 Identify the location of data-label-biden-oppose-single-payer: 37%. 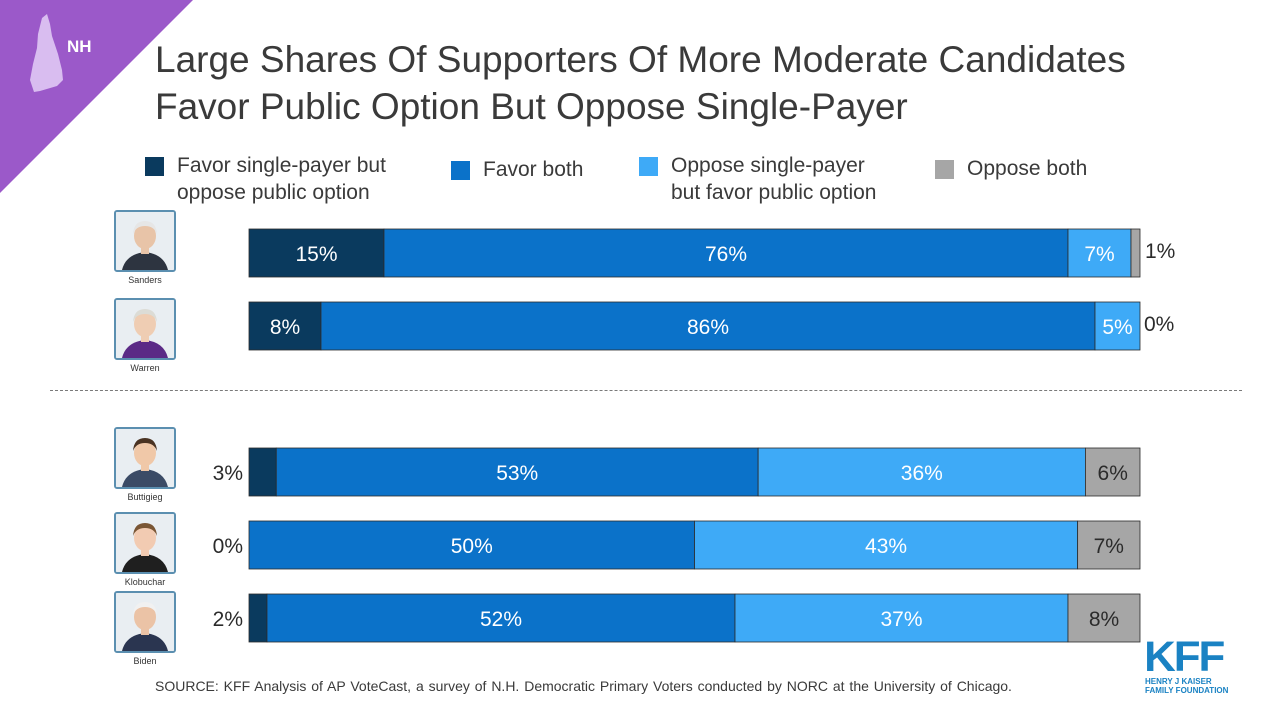
(901, 619).